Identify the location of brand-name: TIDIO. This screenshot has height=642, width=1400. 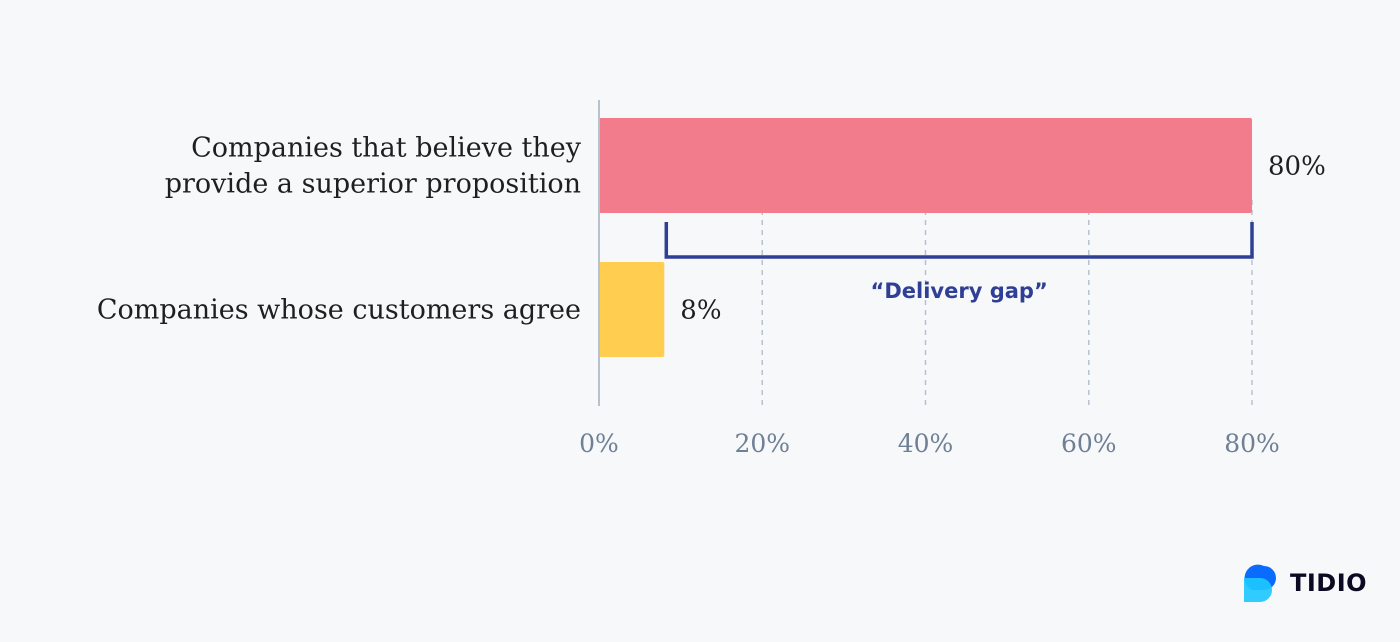
(1329, 583).